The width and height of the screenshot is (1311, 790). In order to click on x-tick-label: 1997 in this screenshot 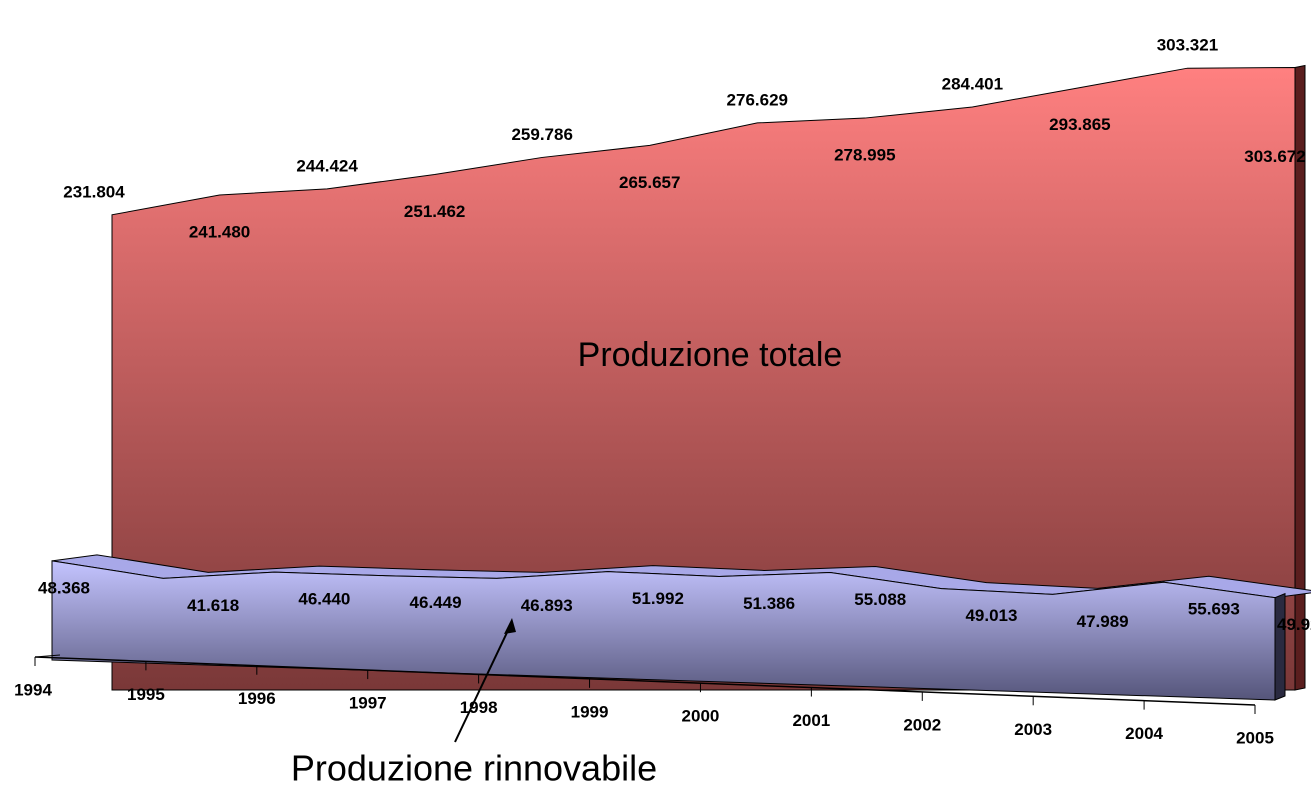, I will do `click(368, 703)`.